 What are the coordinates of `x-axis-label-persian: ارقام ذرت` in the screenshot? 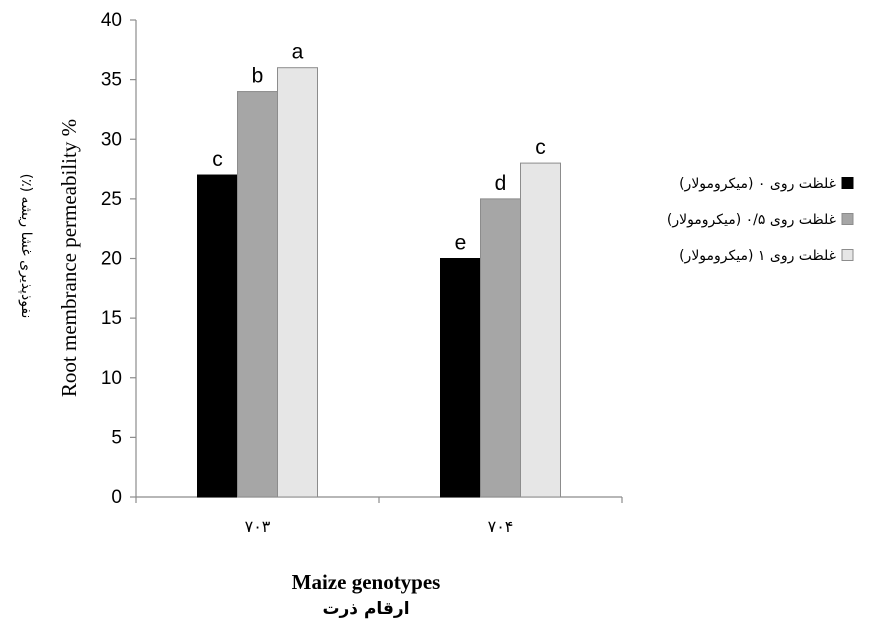 It's located at (365, 609).